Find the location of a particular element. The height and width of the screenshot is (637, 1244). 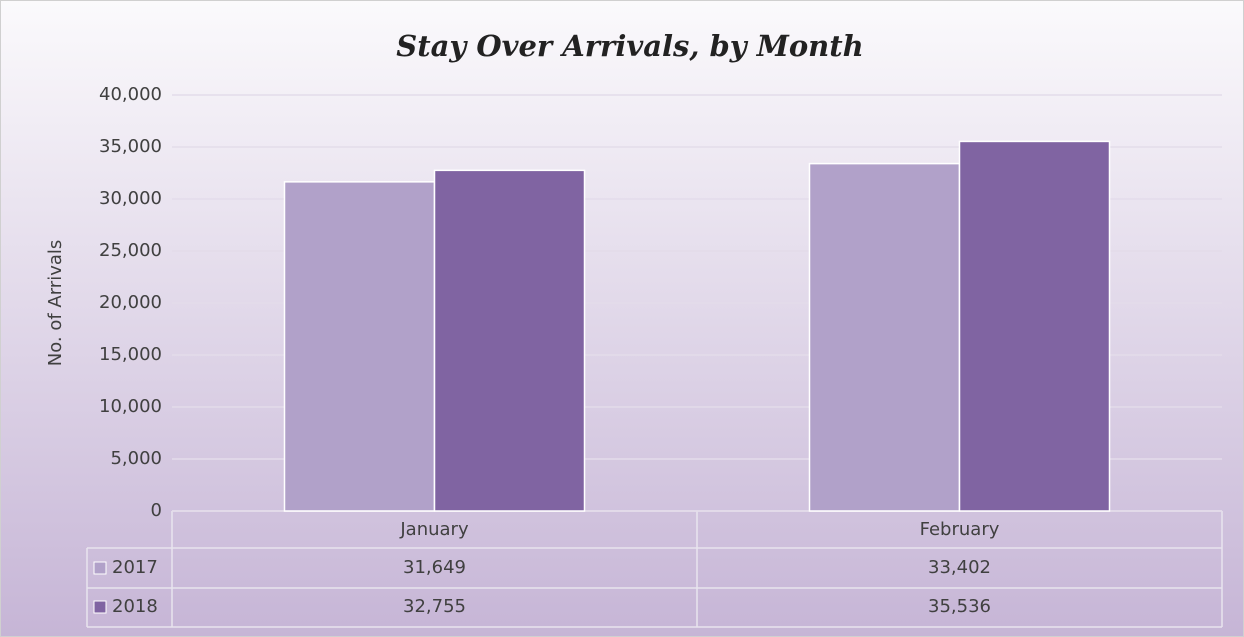

data-table-value: 33,402 is located at coordinates (959, 567).